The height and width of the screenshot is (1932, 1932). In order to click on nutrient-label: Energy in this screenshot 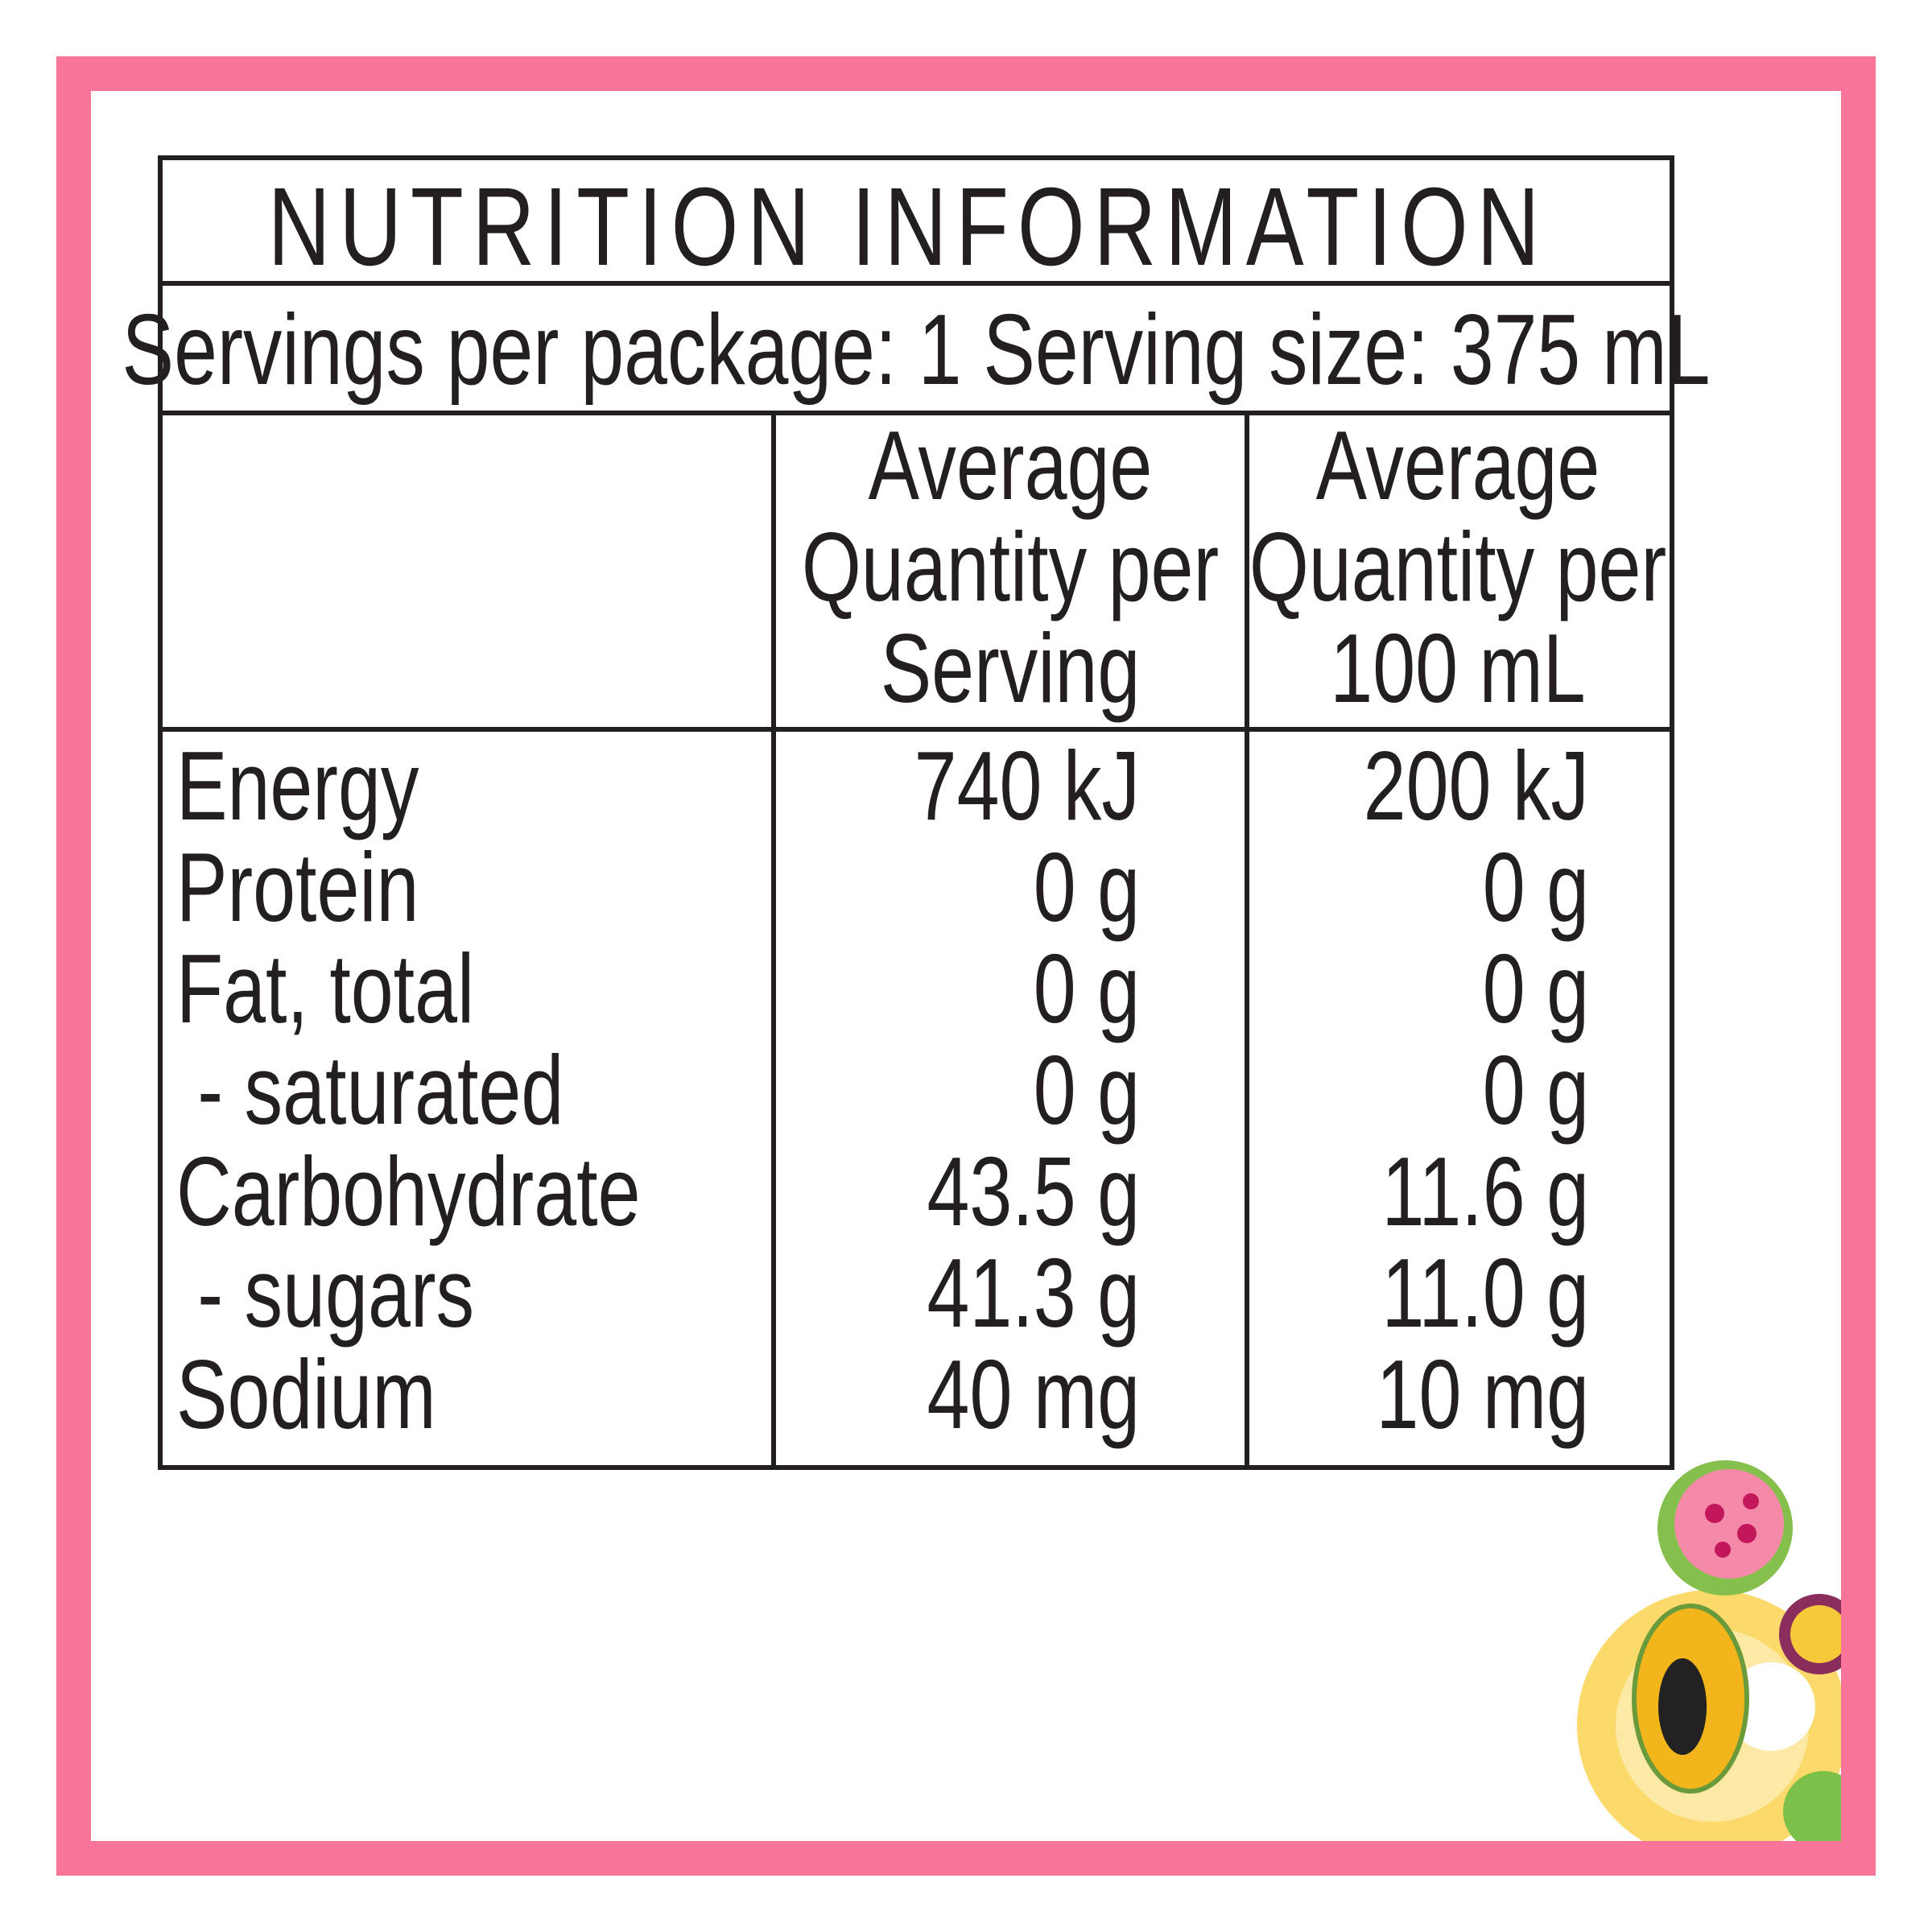, I will do `click(297, 786)`.